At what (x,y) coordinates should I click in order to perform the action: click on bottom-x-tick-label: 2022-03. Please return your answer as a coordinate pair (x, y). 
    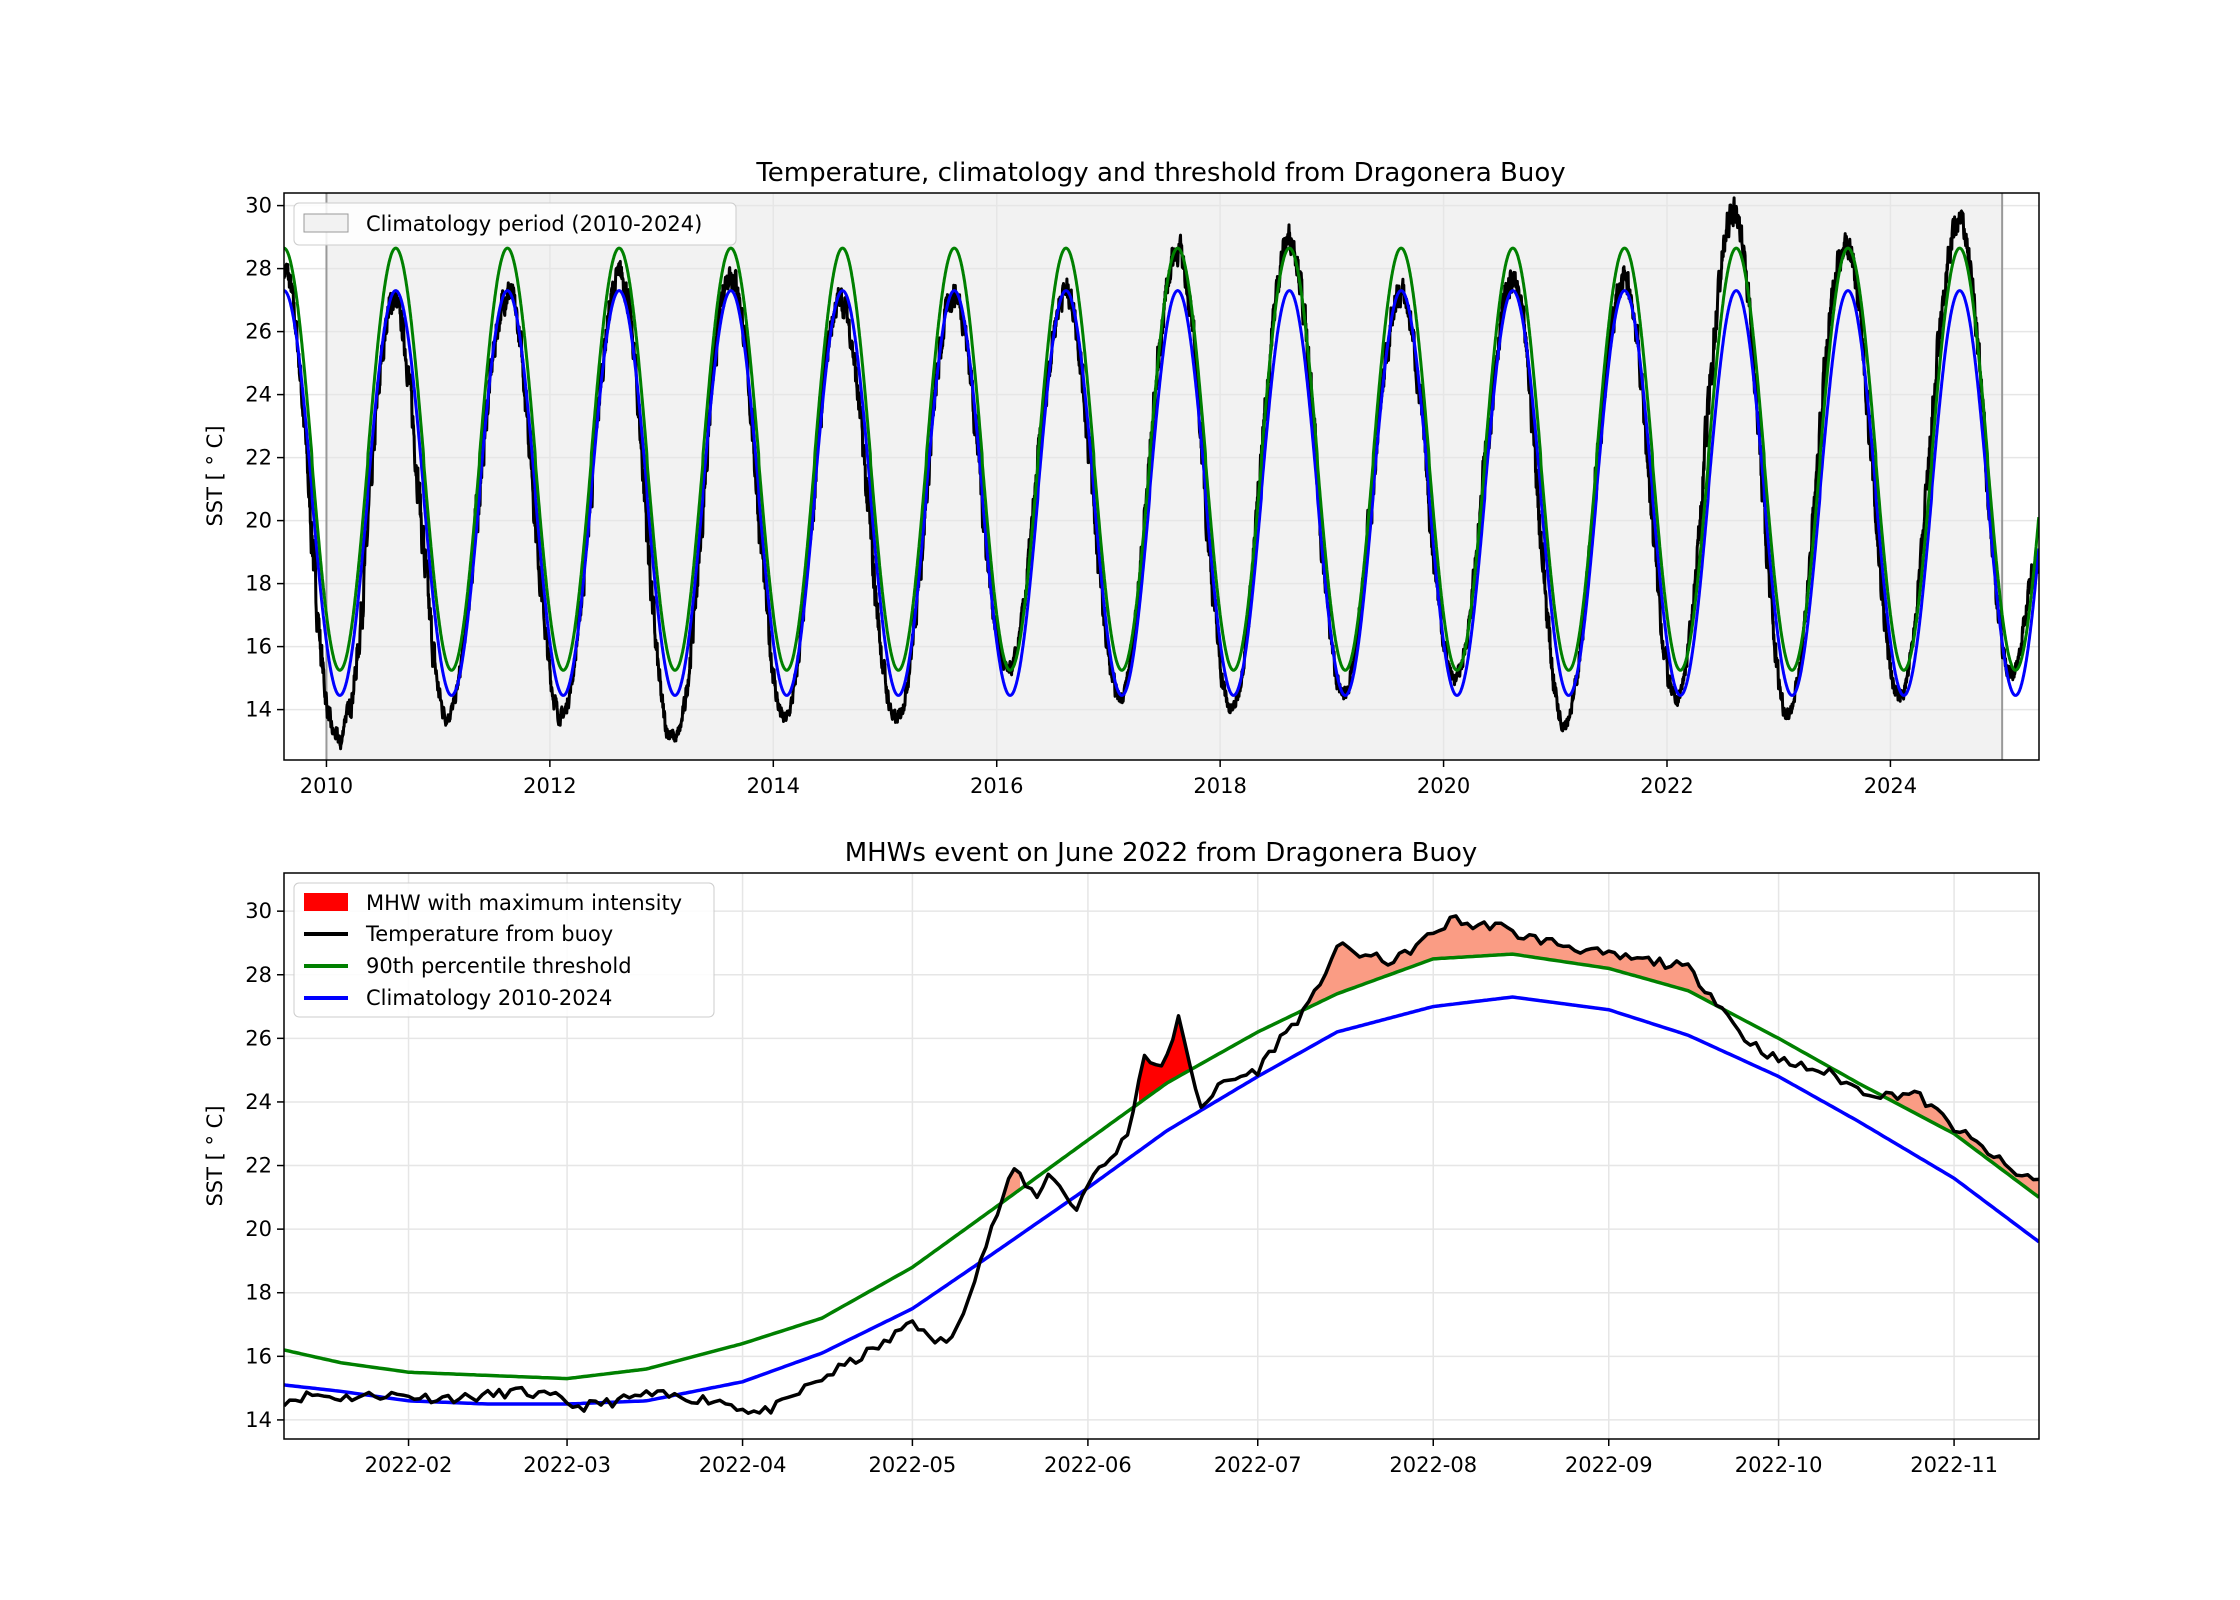
    Looking at the image, I should click on (567, 1465).